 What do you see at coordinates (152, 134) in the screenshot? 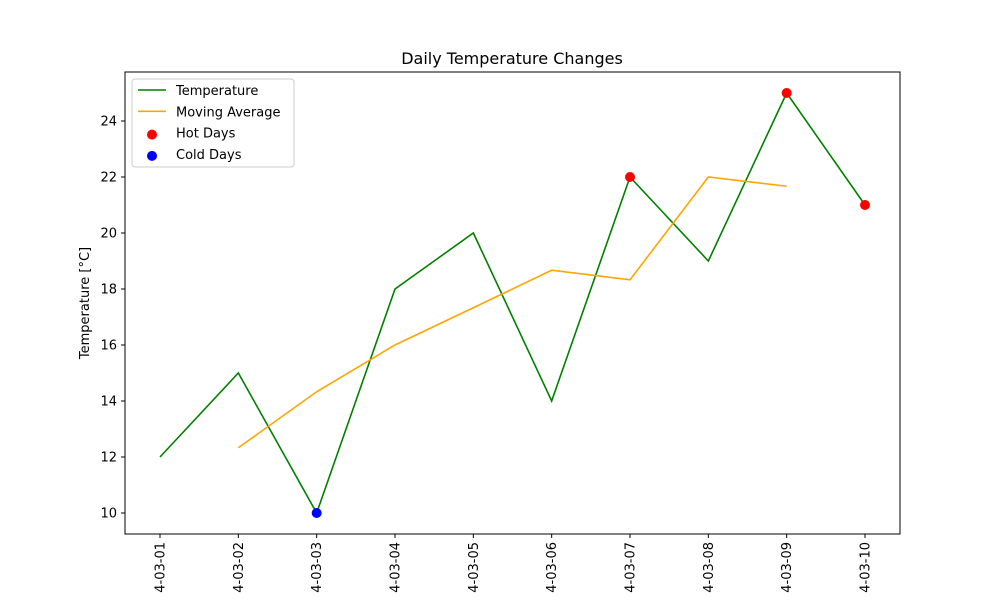
I see `legend-swatch-hot-days` at bounding box center [152, 134].